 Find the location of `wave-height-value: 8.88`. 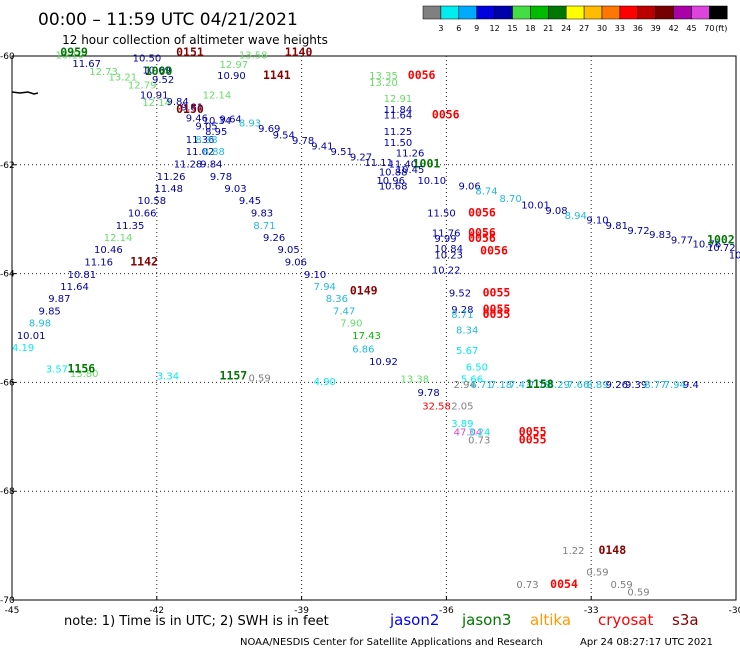

wave-height-value: 8.88 is located at coordinates (214, 152).